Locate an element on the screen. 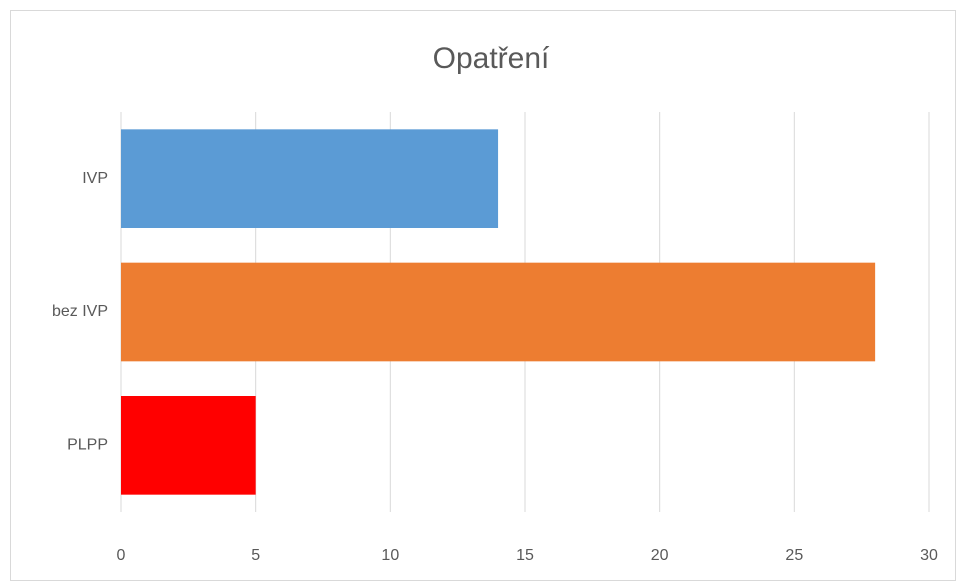  chart-title: Opatření is located at coordinates (491, 58).